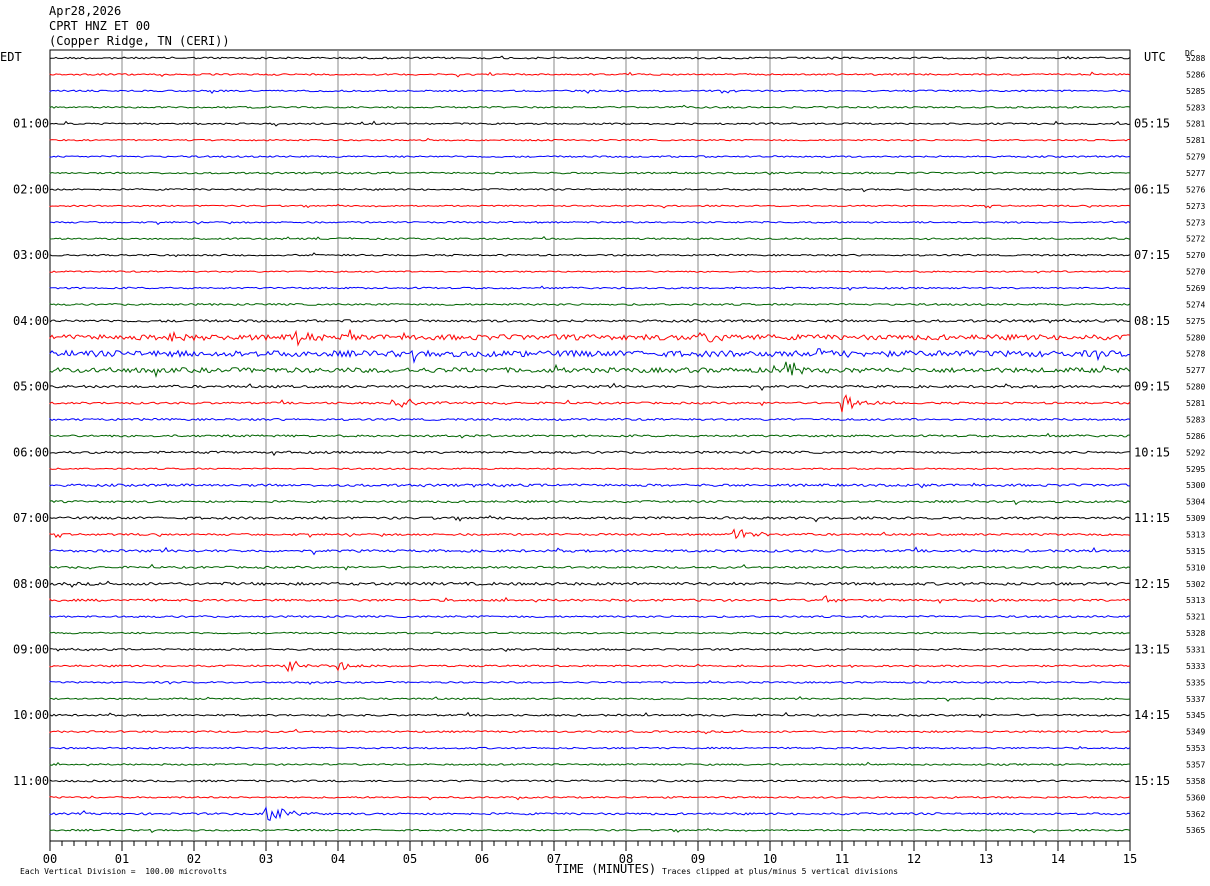 The height and width of the screenshot is (886, 1210). What do you see at coordinates (50, 859) in the screenshot?
I see `x-tick-label: 00` at bounding box center [50, 859].